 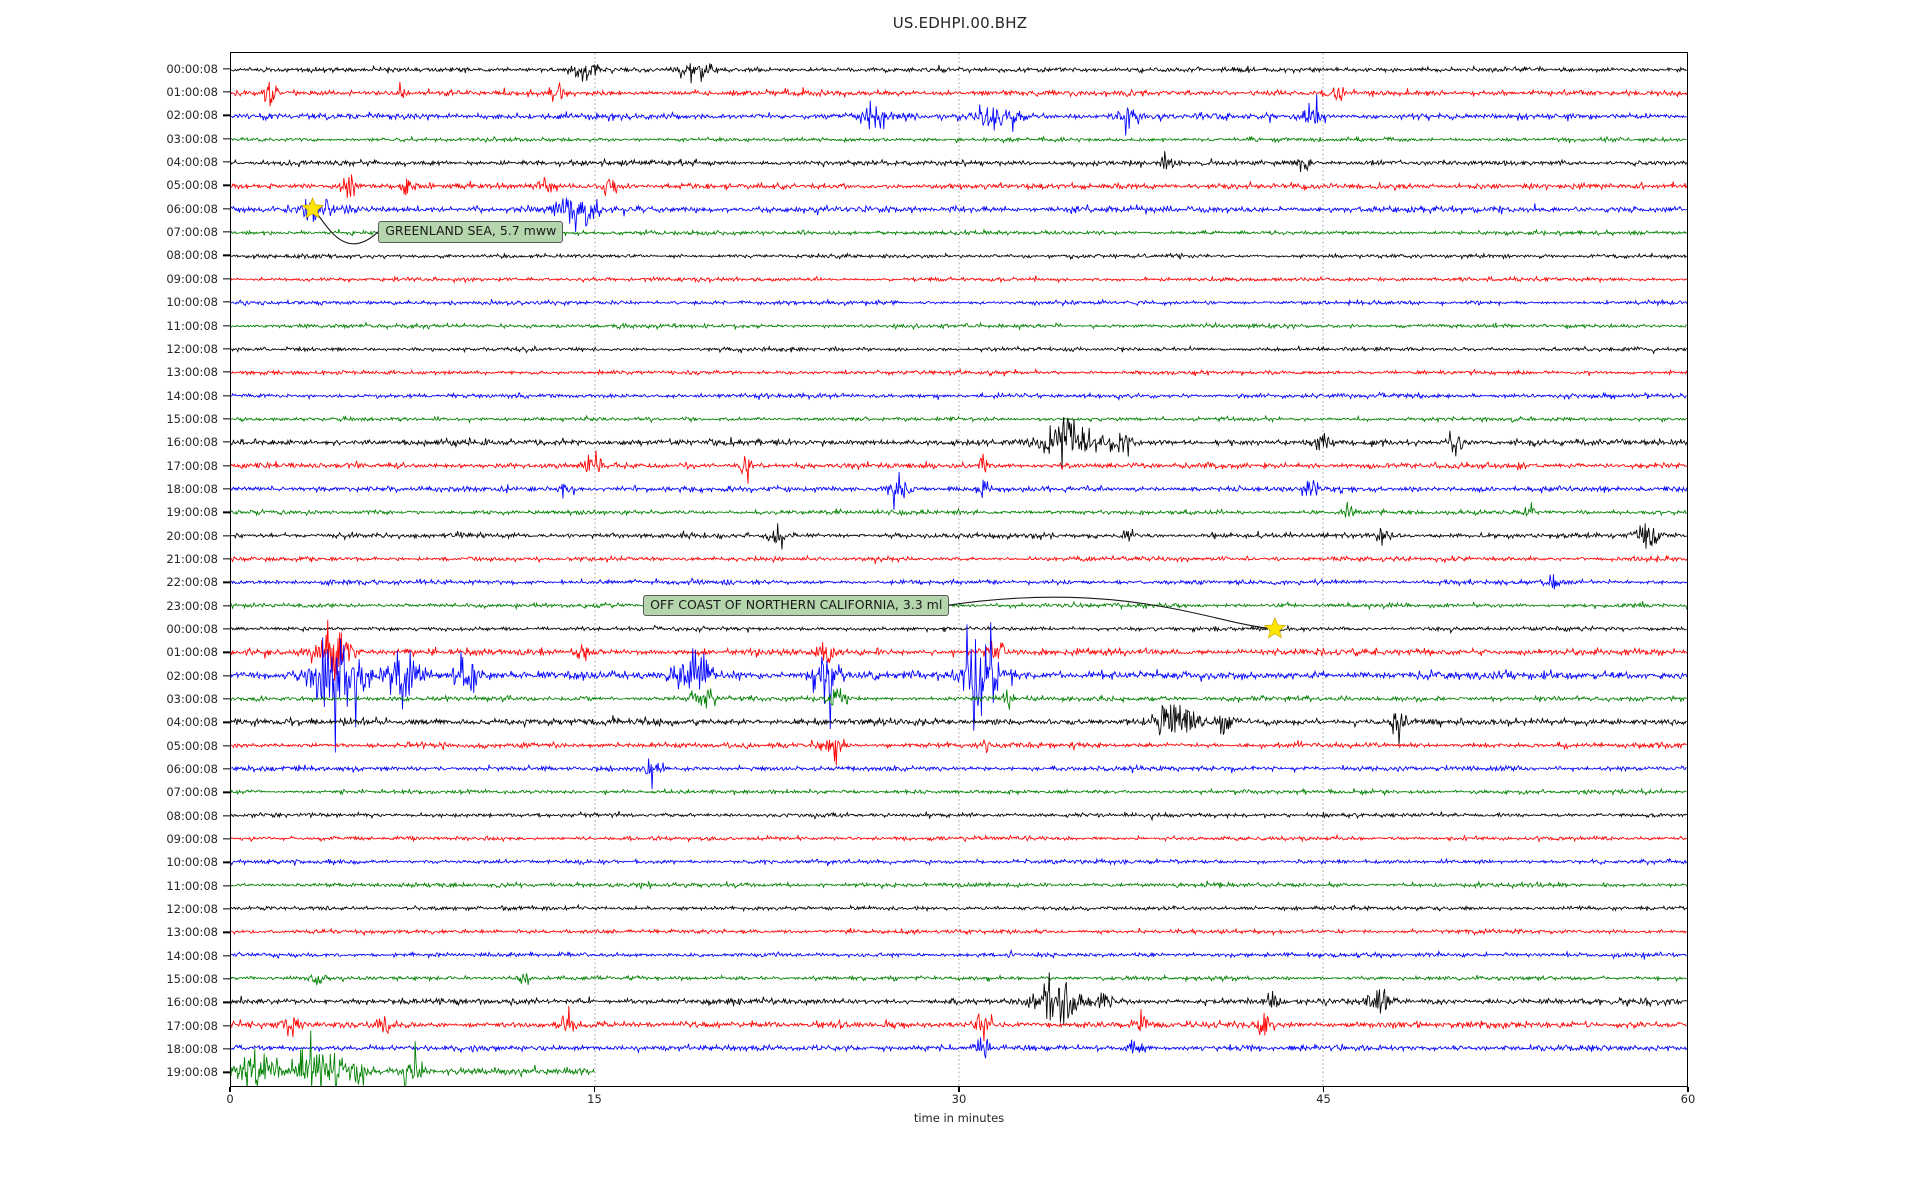 What do you see at coordinates (192, 558) in the screenshot?
I see `y-axis-tick-label: 21:00:08` at bounding box center [192, 558].